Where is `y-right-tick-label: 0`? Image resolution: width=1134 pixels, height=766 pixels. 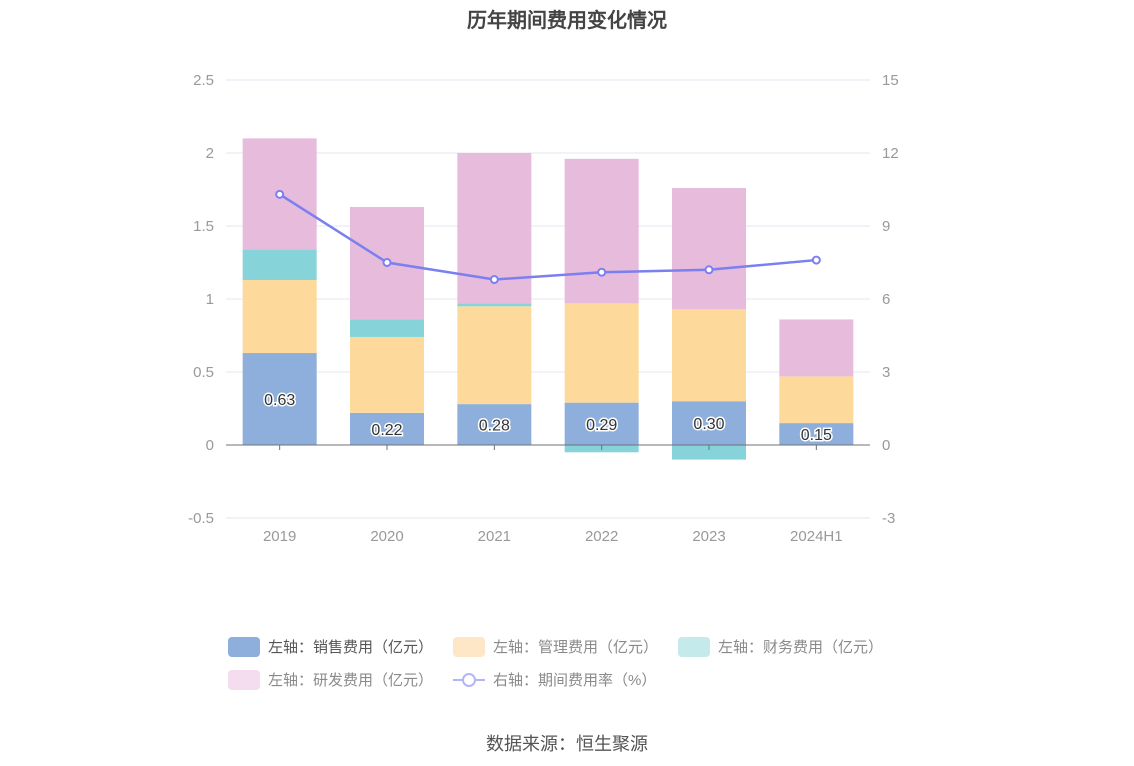 y-right-tick-label: 0 is located at coordinates (886, 445).